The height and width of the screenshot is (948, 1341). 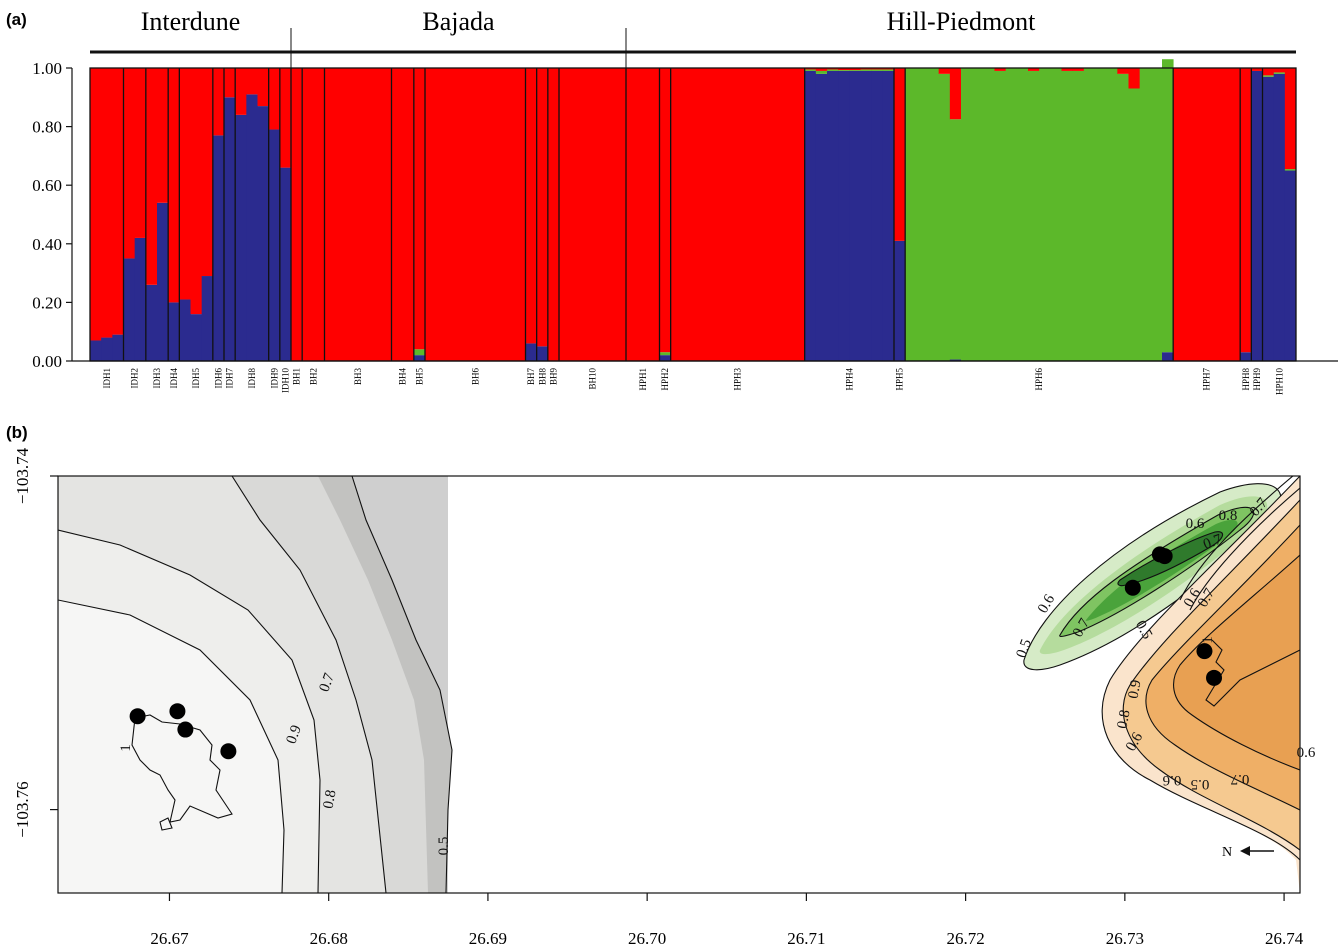 I want to click on population-label: HPH7, so click(x=1207, y=379).